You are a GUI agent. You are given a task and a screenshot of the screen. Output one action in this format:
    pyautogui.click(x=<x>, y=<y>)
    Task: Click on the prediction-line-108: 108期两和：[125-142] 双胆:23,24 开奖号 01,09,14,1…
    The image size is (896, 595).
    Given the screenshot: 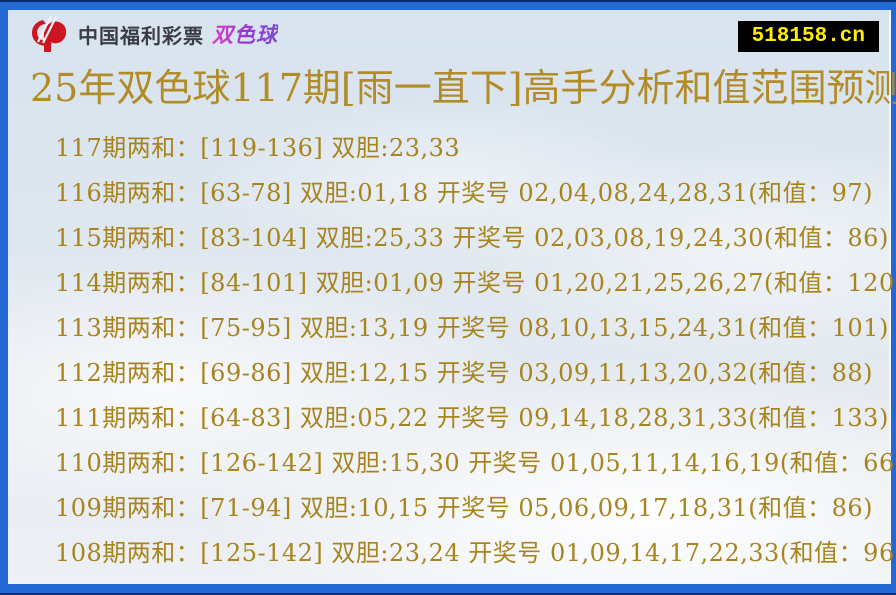 What is the action you would take?
    pyautogui.click(x=475, y=552)
    